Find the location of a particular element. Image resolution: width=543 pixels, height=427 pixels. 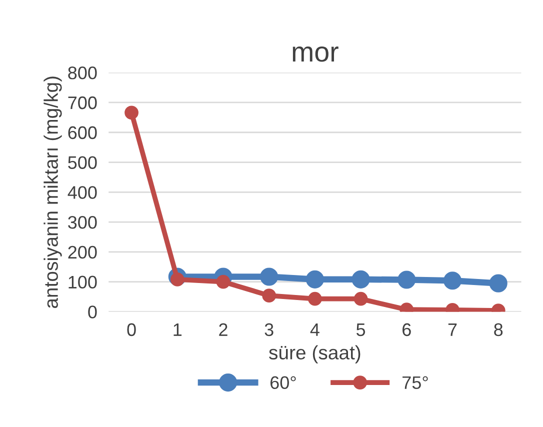

x-tick-label: 7 is located at coordinates (452, 329).